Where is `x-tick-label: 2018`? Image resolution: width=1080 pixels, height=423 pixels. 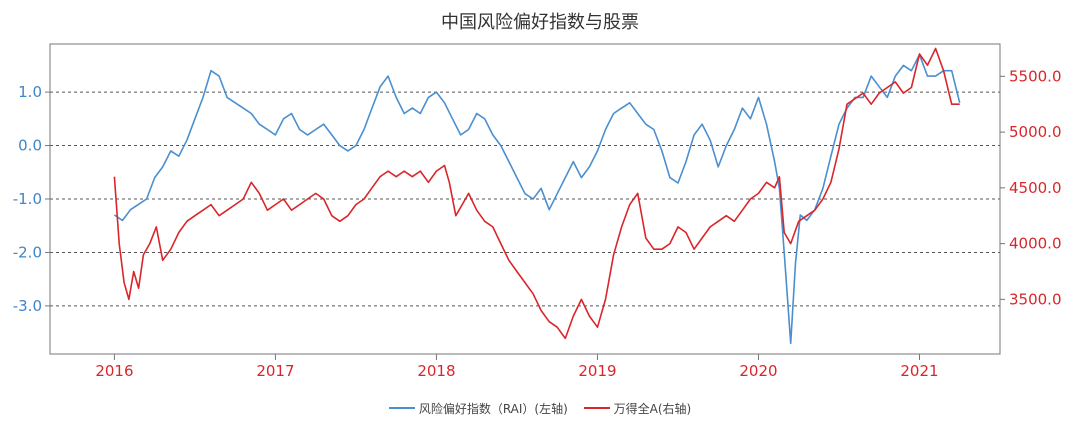 x-tick-label: 2018 is located at coordinates (436, 371).